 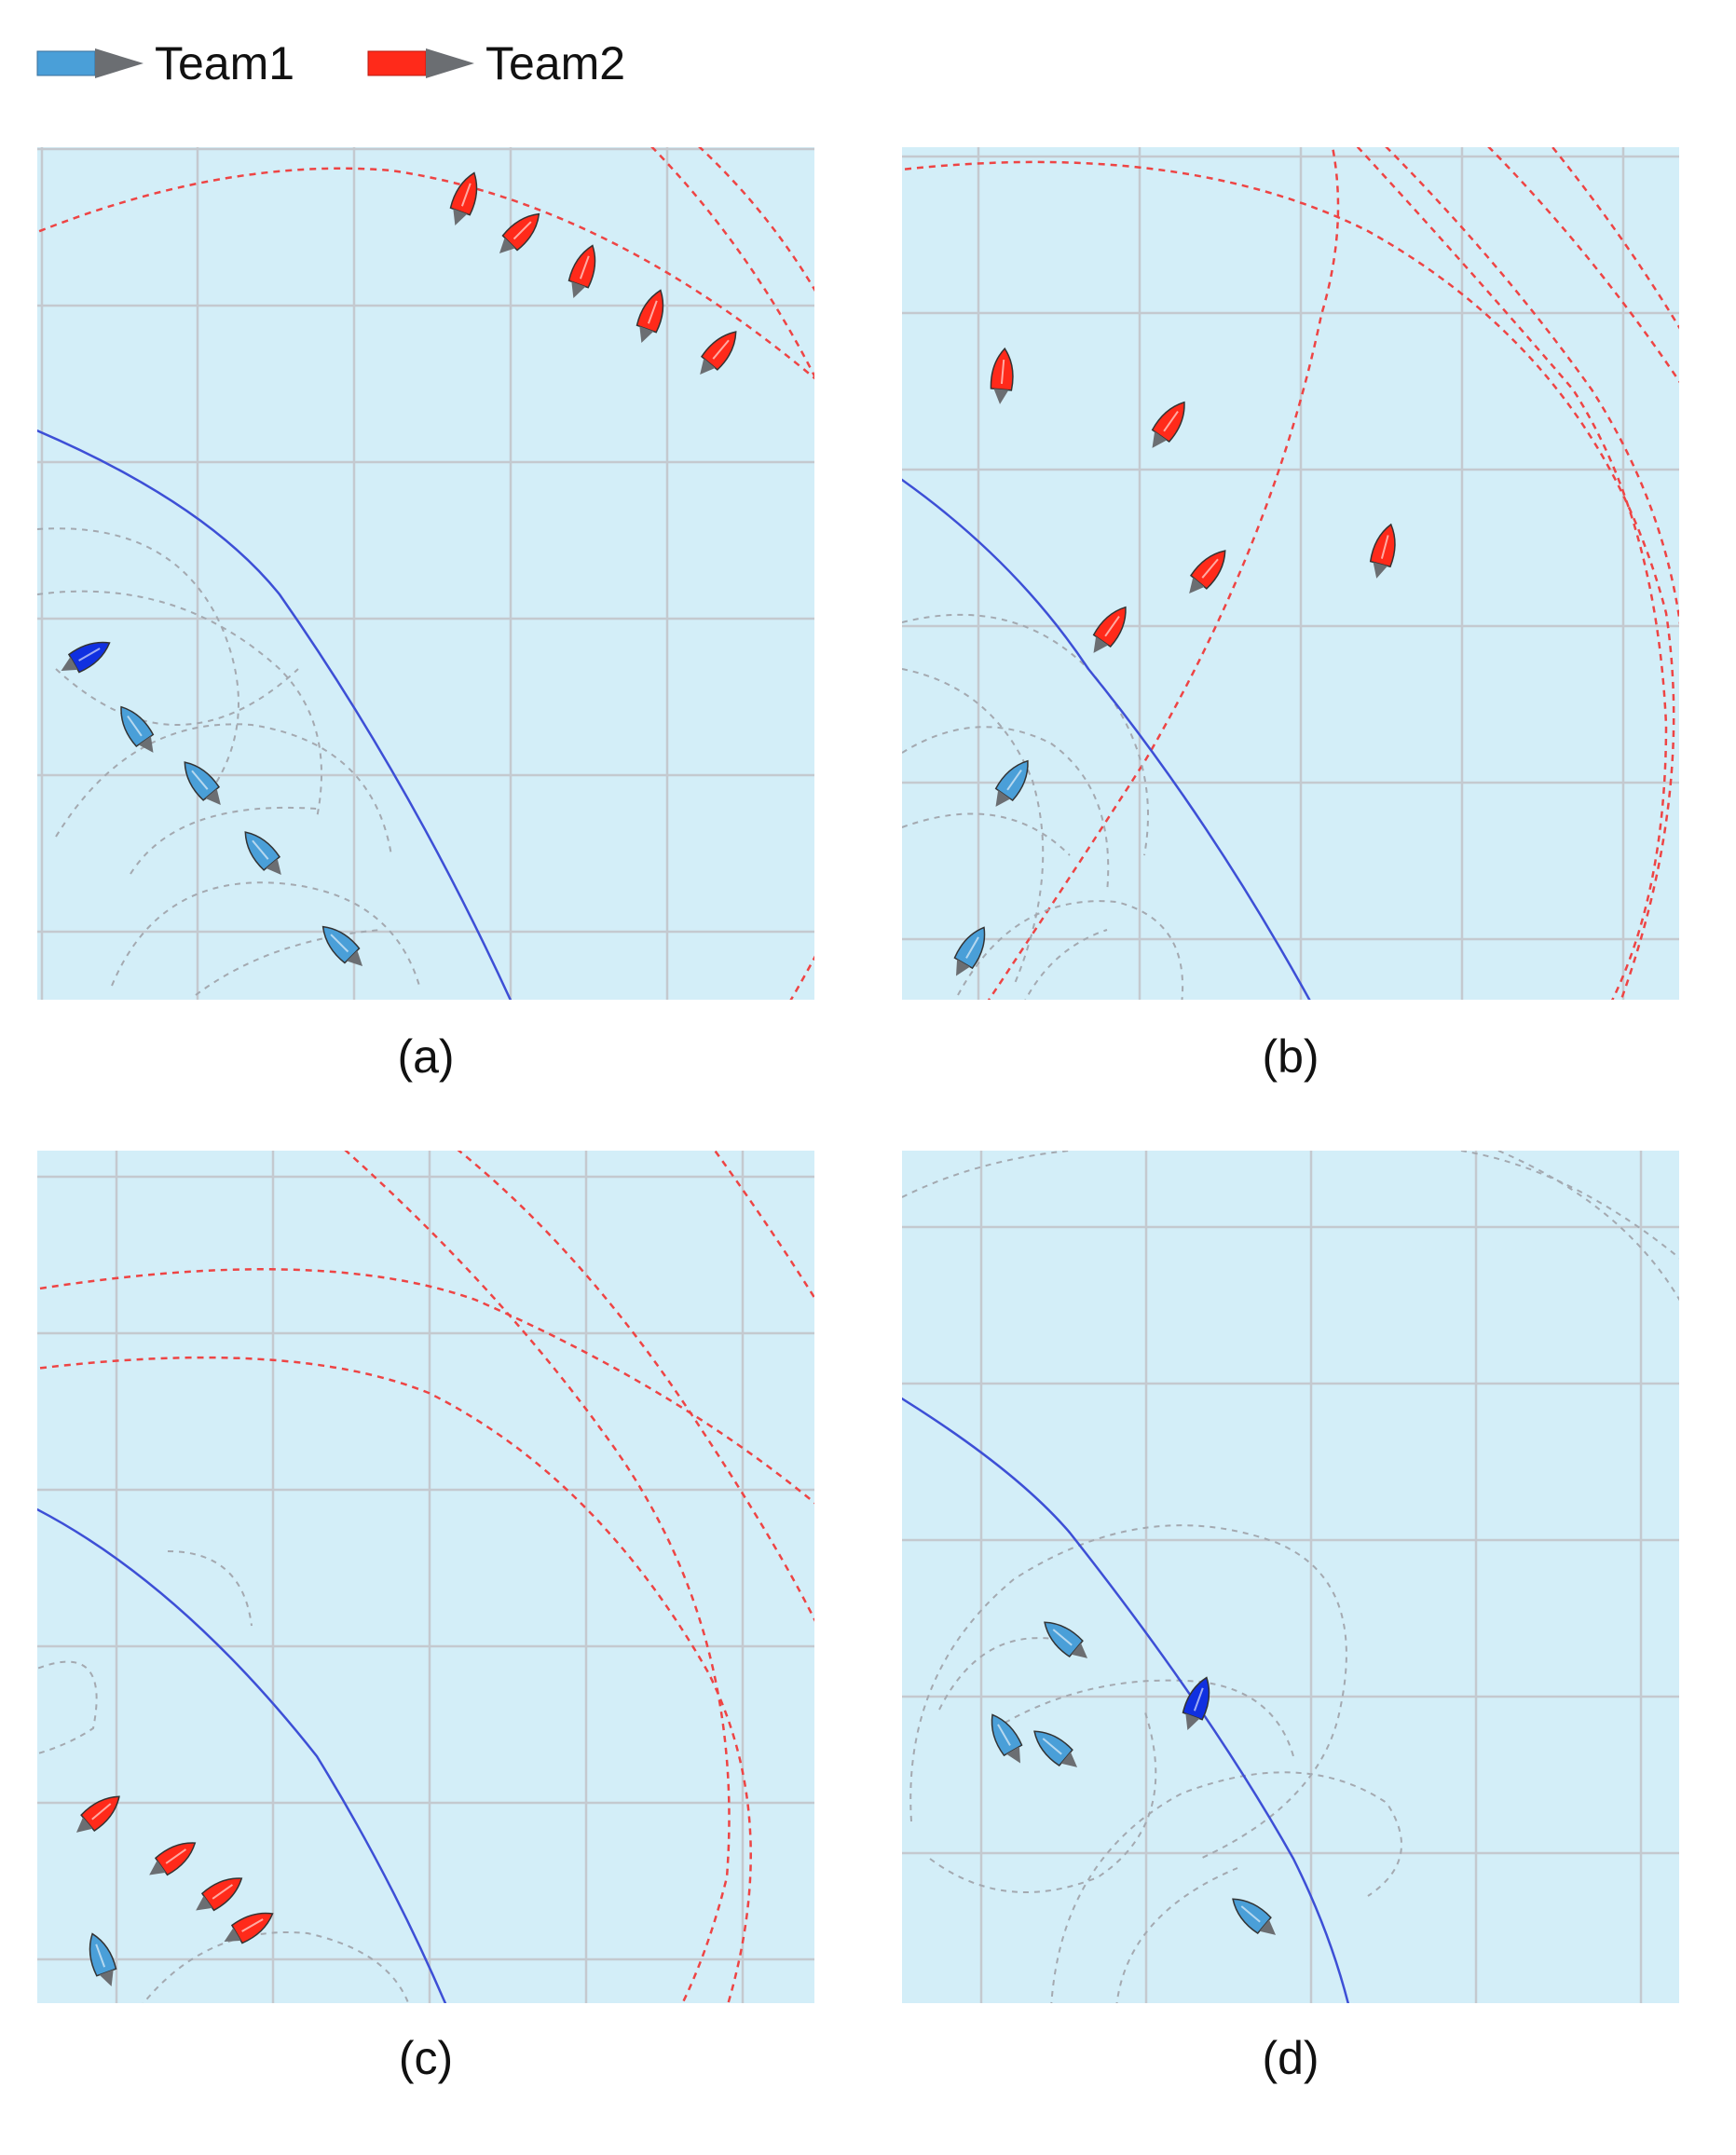 I want to click on legend-label-team2: Team2, so click(x=555, y=63).